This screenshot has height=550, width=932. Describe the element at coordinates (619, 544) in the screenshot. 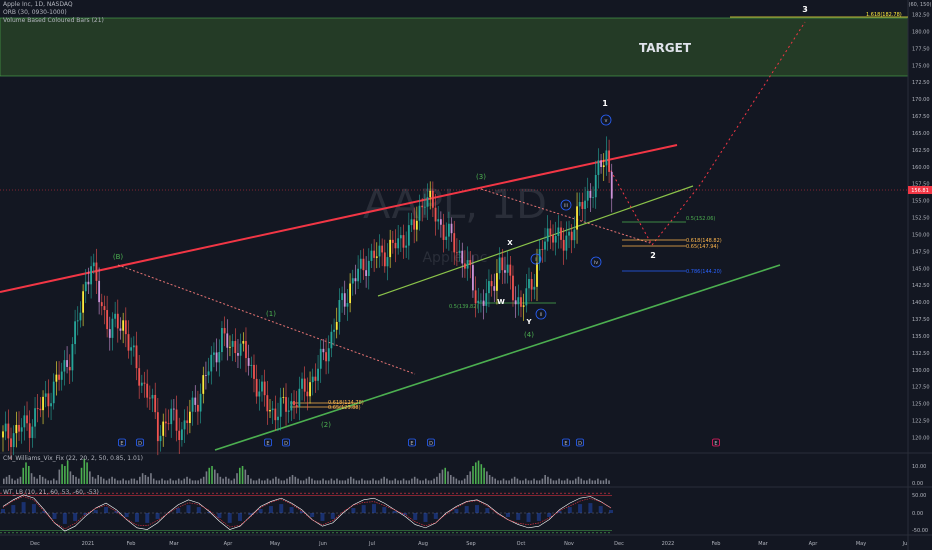

I see `x-tick-label: Dec` at that location.